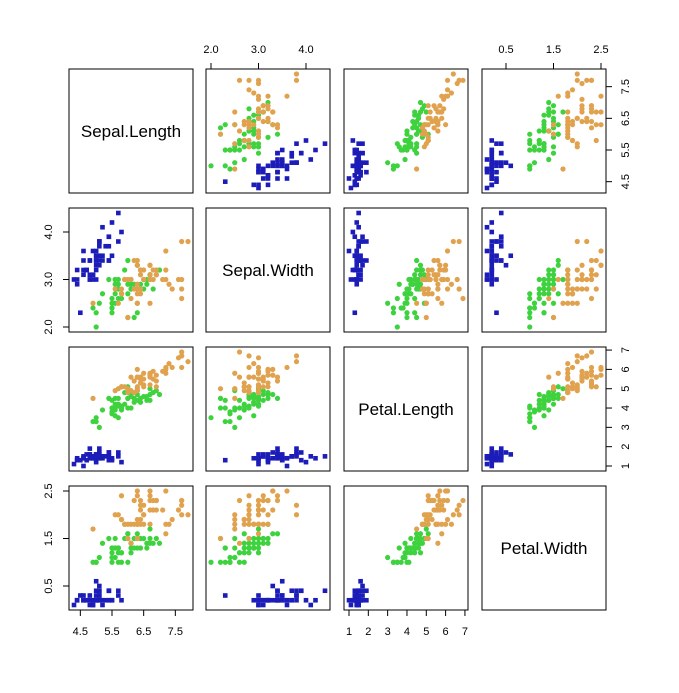 The height and width of the screenshot is (693, 679). I want to click on data-point-s2-p41-sepal-width-vs-petal-length, so click(428, 275).